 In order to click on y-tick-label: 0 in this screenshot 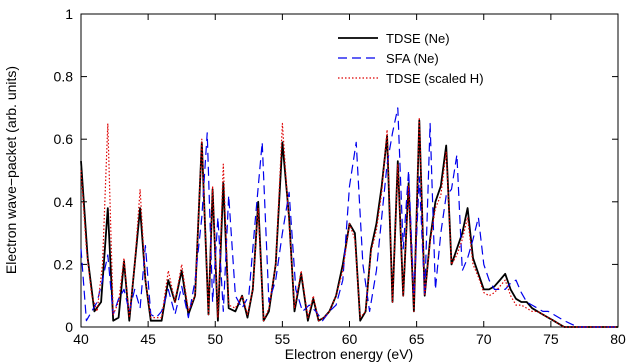, I will do `click(69, 327)`.